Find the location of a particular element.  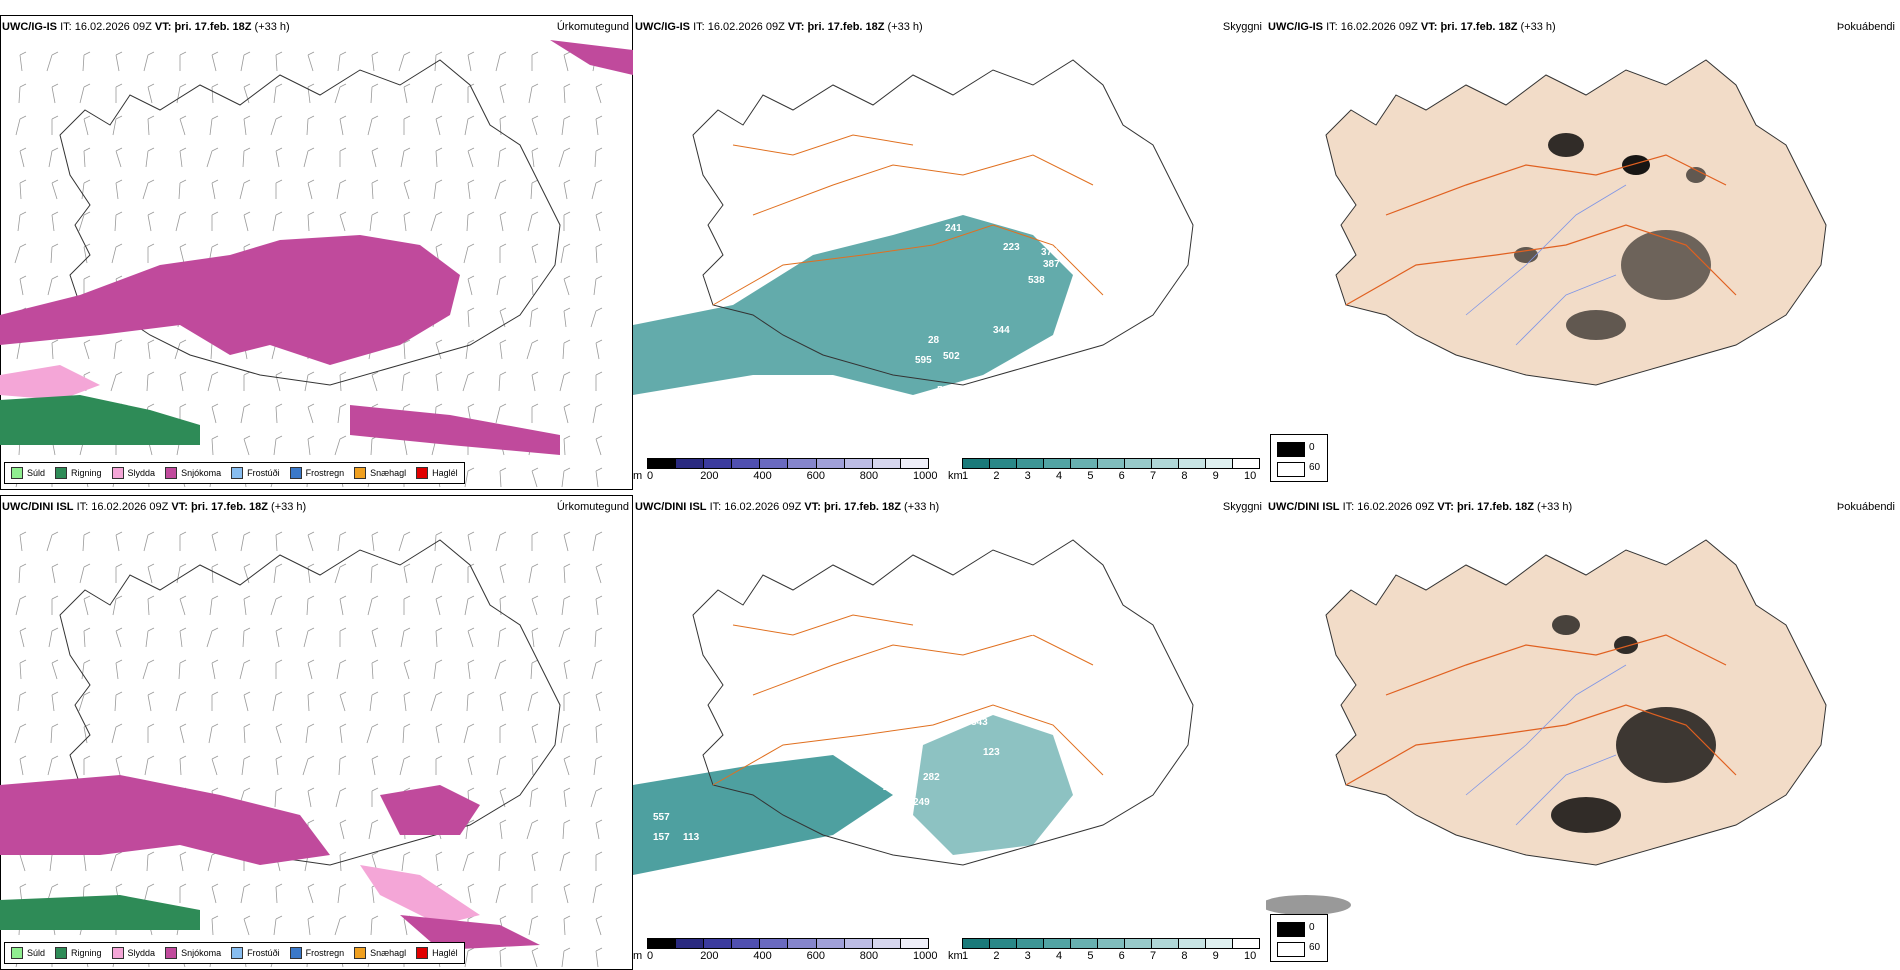

fog-index-legend: 0 60 is located at coordinates (1299, 458).